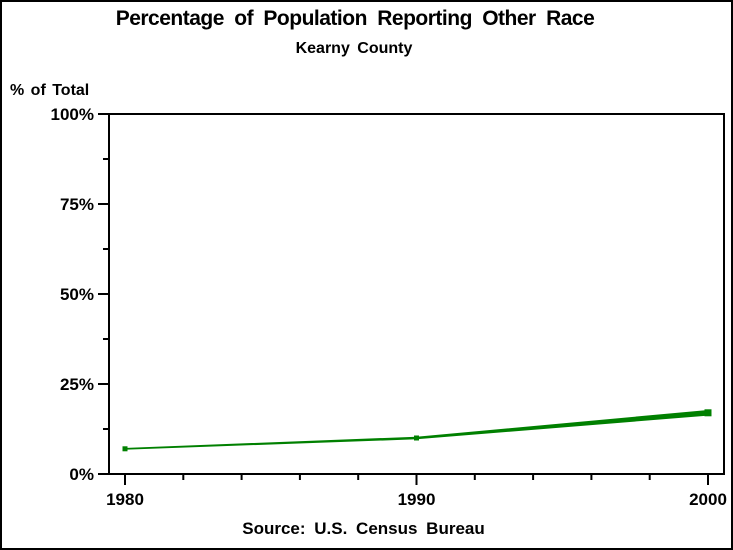 This screenshot has height=550, width=733. I want to click on y-tick-label: 25%, so click(77, 384).